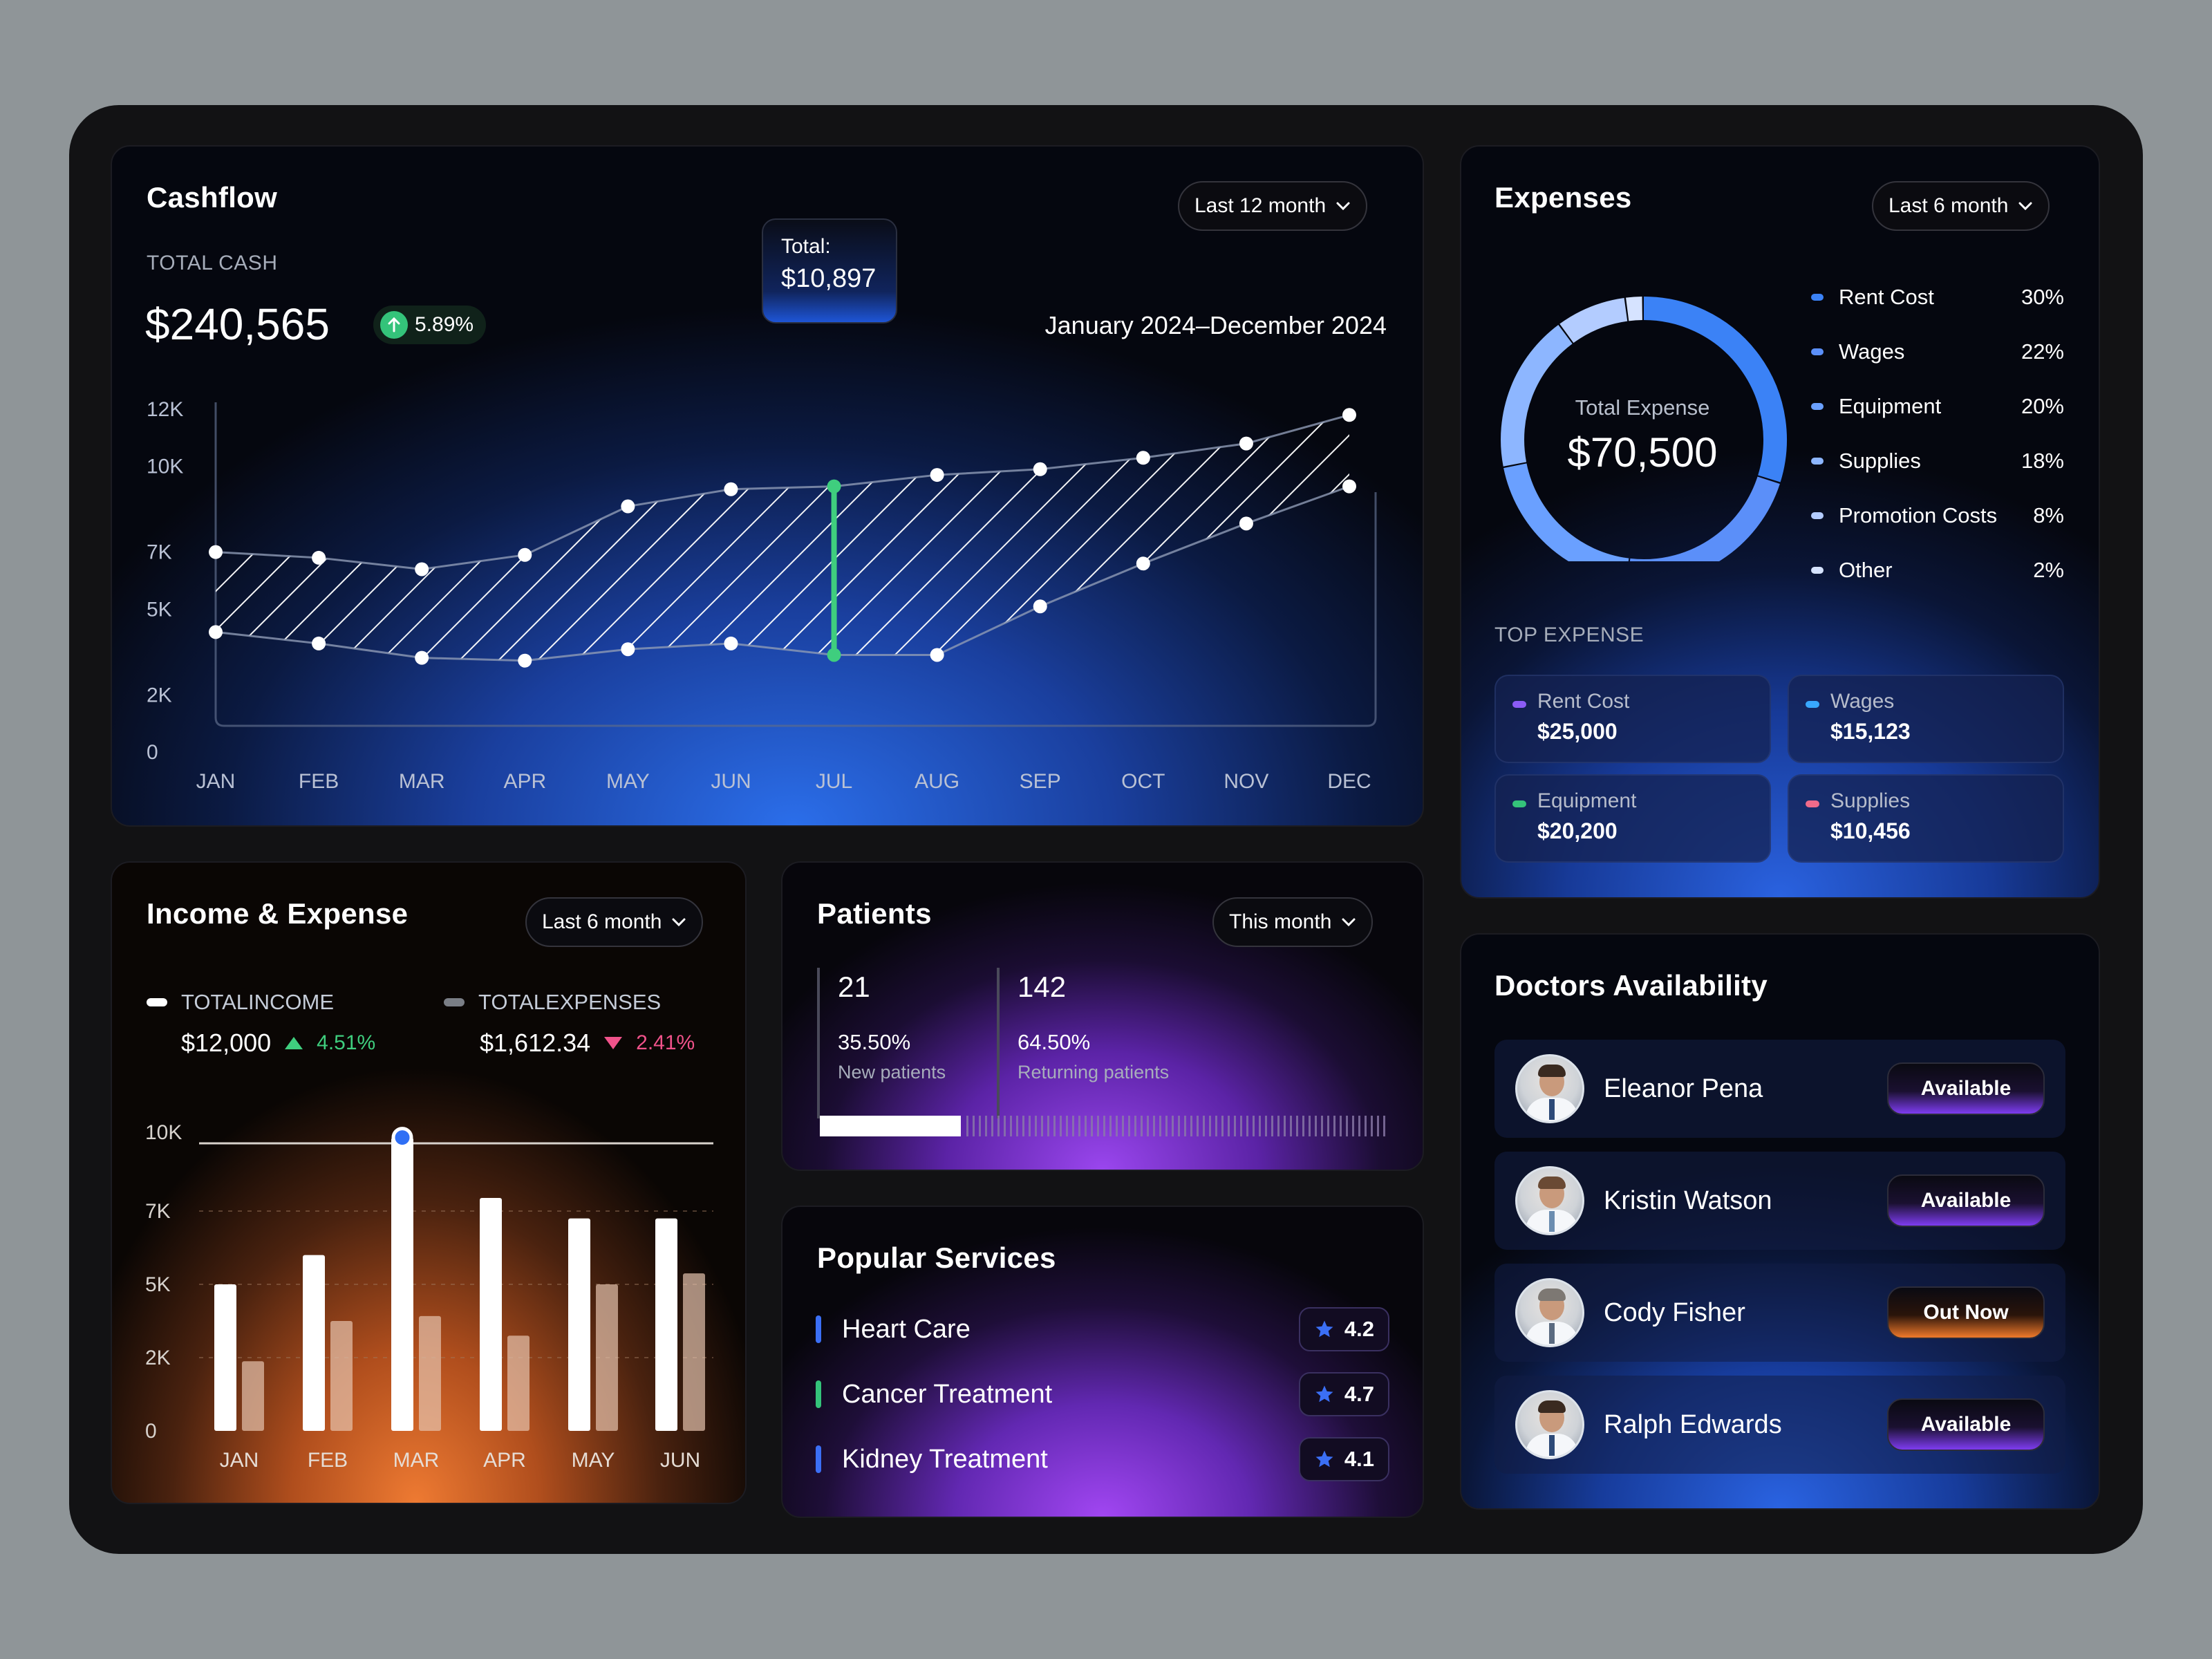 The width and height of the screenshot is (2212, 1659). What do you see at coordinates (163, 1132) in the screenshot?
I see `y-tick-label: 10K` at bounding box center [163, 1132].